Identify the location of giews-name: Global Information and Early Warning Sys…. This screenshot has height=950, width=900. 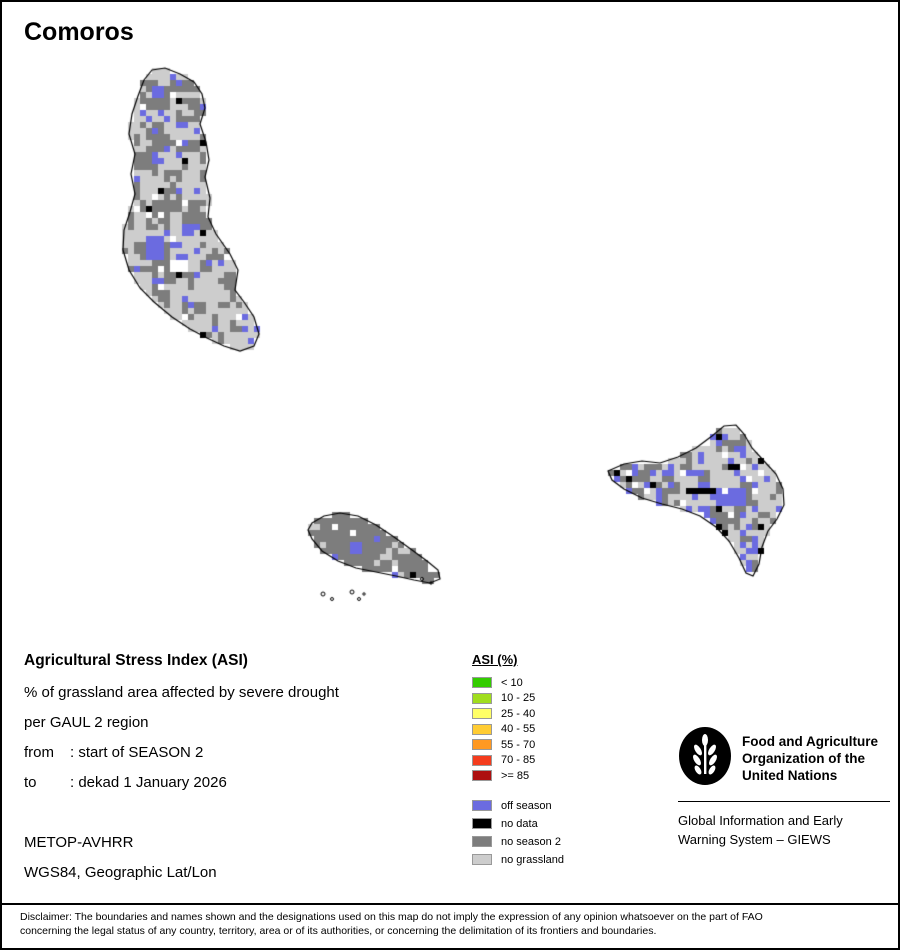
(784, 830).